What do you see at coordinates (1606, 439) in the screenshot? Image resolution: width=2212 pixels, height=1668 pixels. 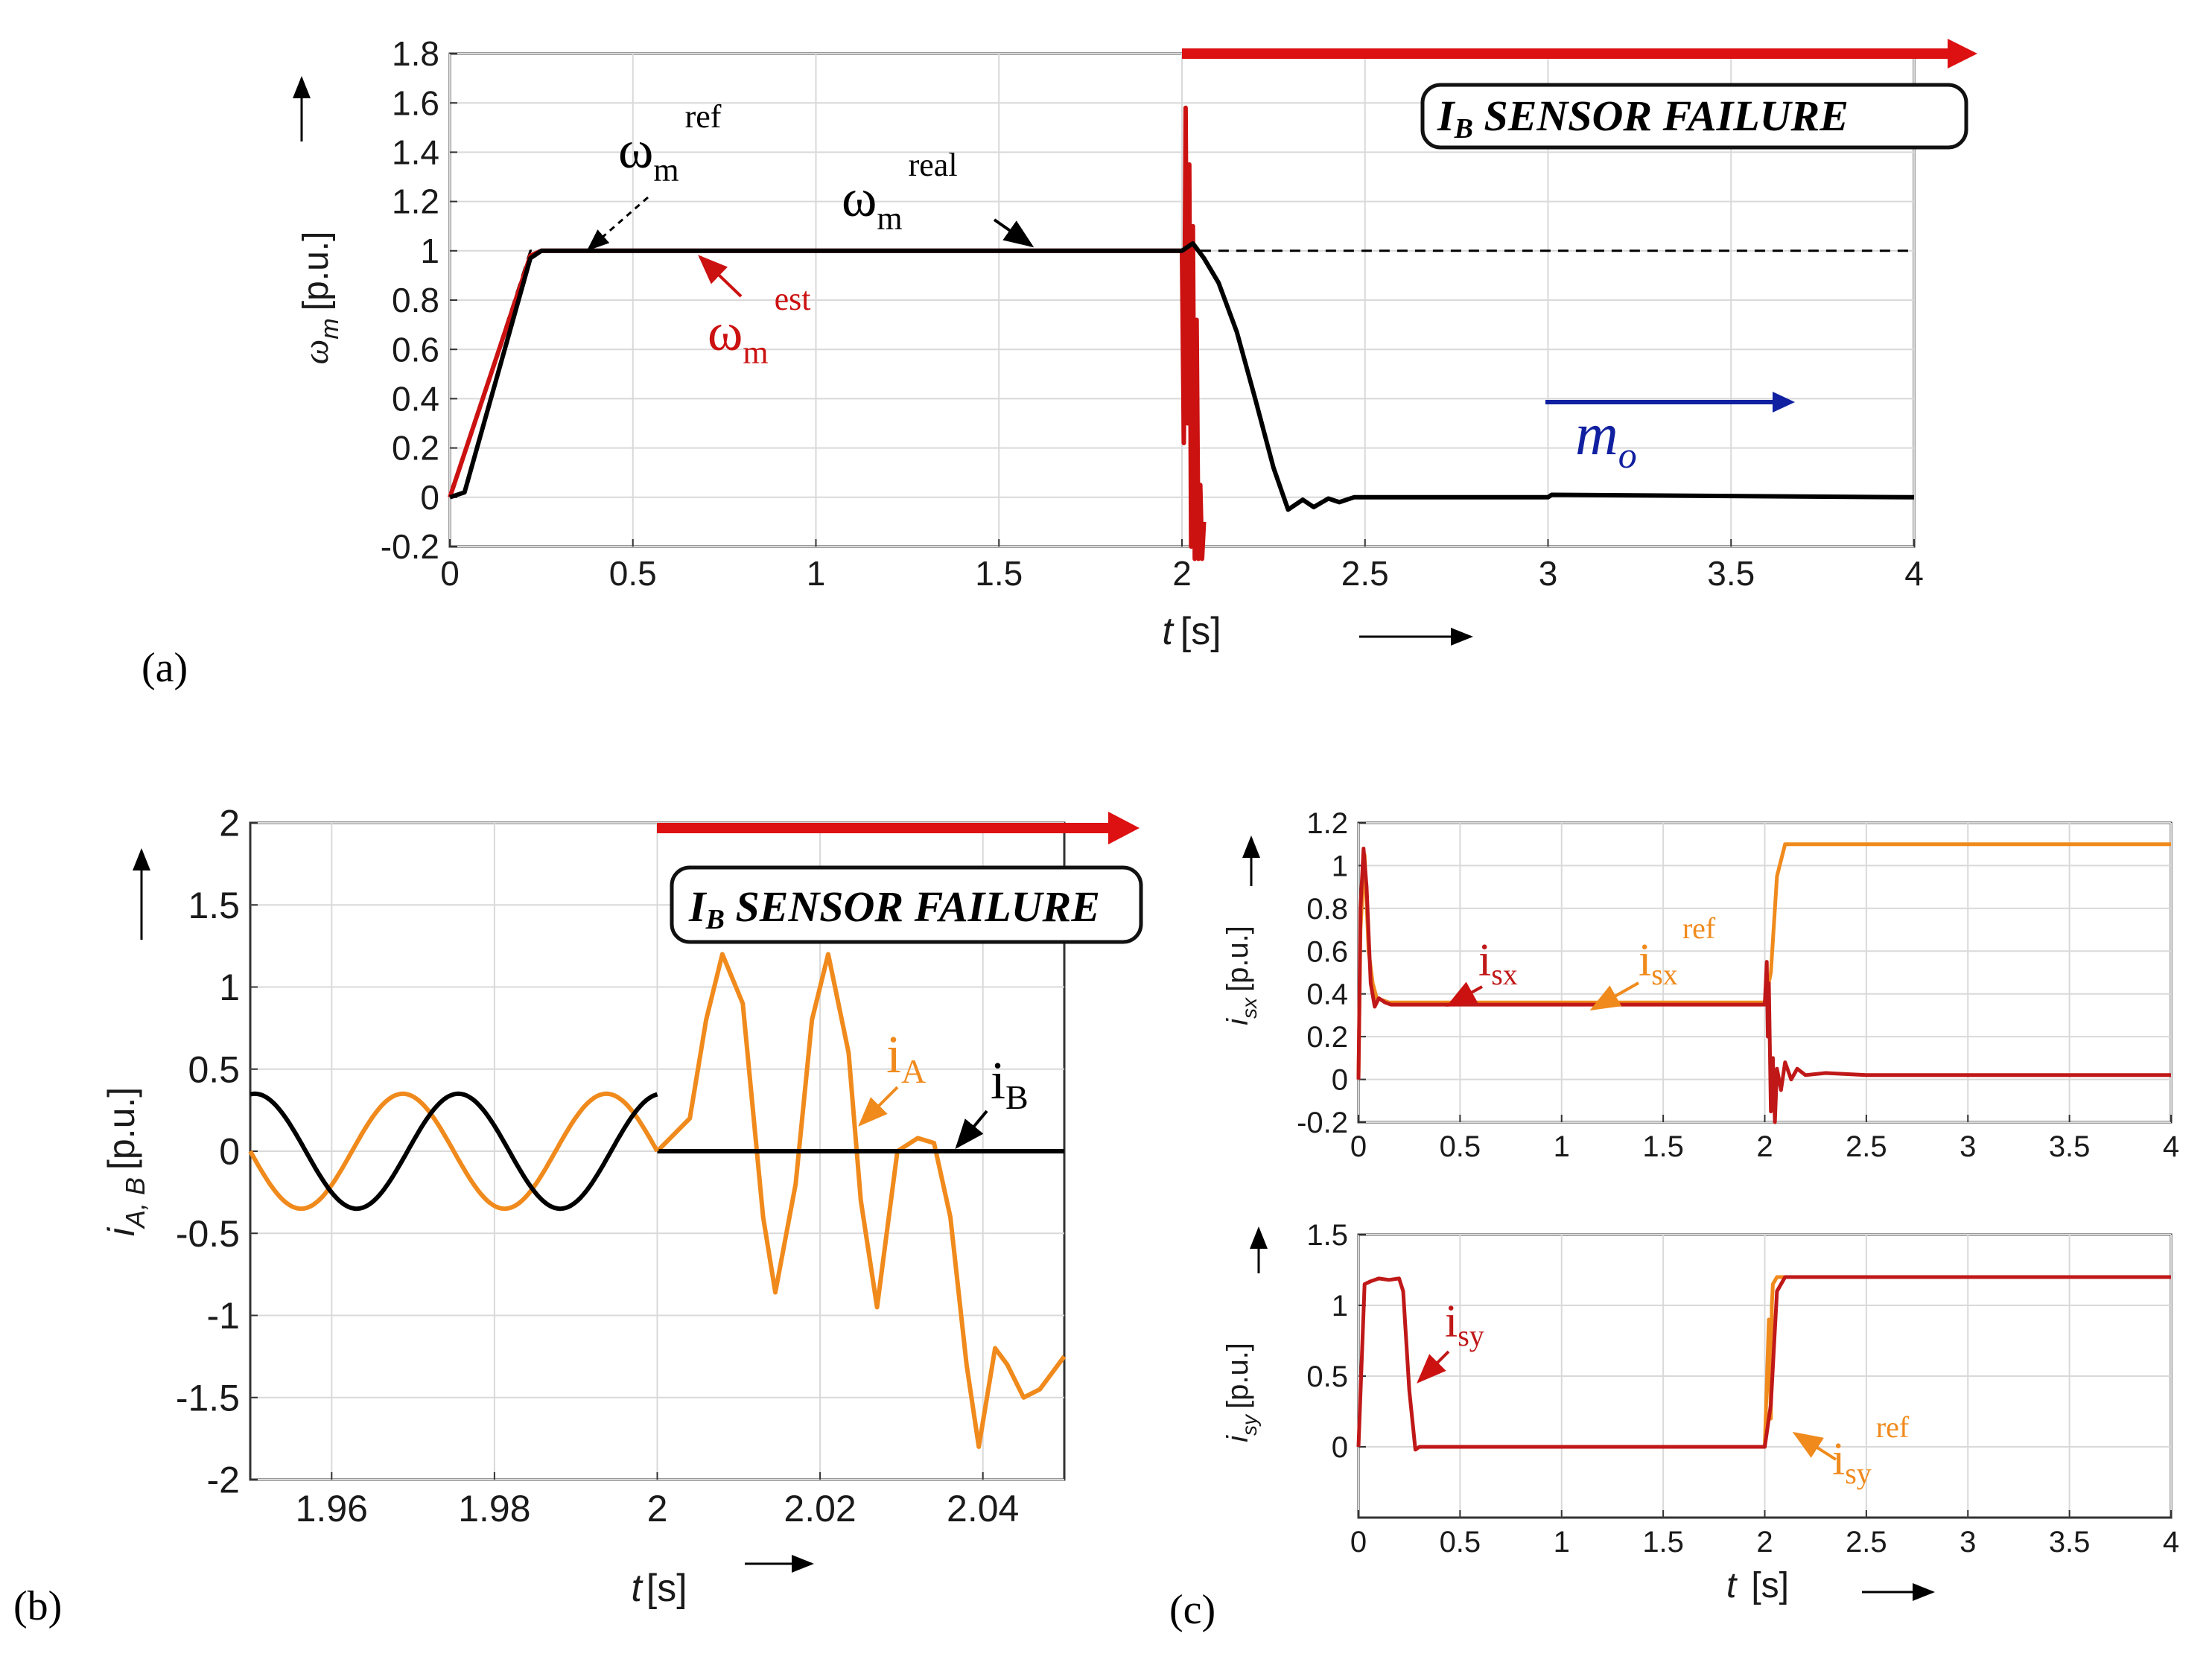 I see `annot-mo: mo` at bounding box center [1606, 439].